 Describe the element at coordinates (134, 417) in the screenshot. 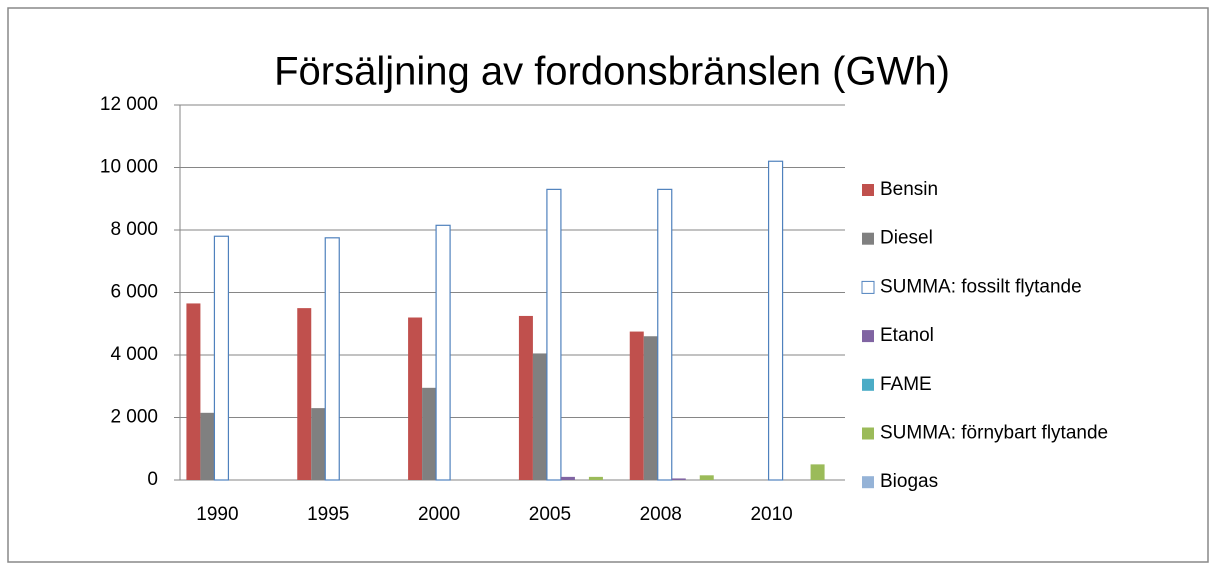

I see `y-tick-label: 2 000` at that location.